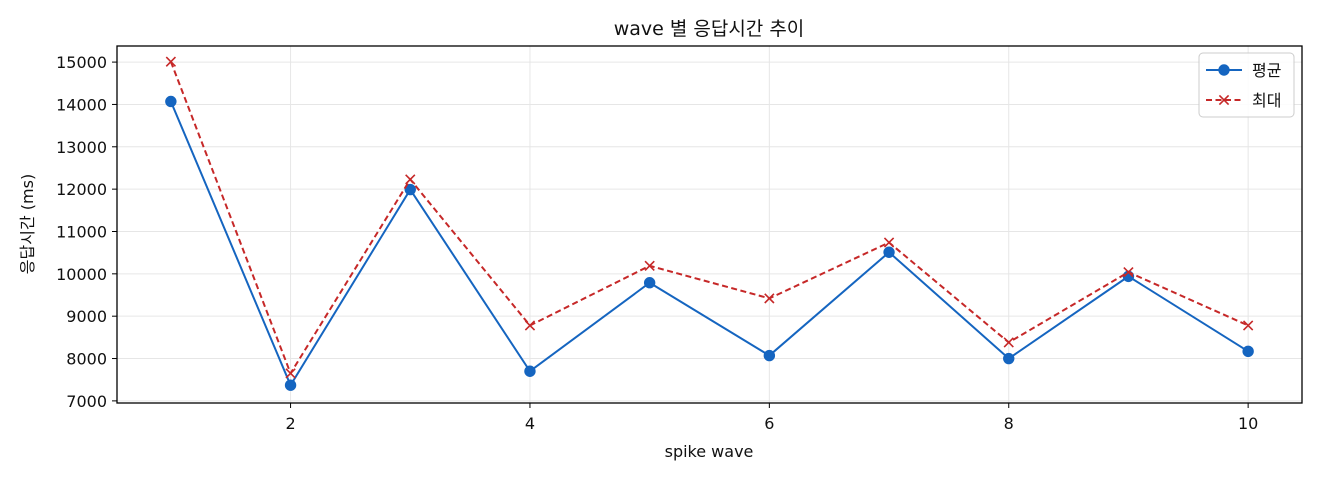 The width and height of the screenshot is (1320, 480). What do you see at coordinates (1266, 100) in the screenshot?
I see `legend-label: 최대` at bounding box center [1266, 100].